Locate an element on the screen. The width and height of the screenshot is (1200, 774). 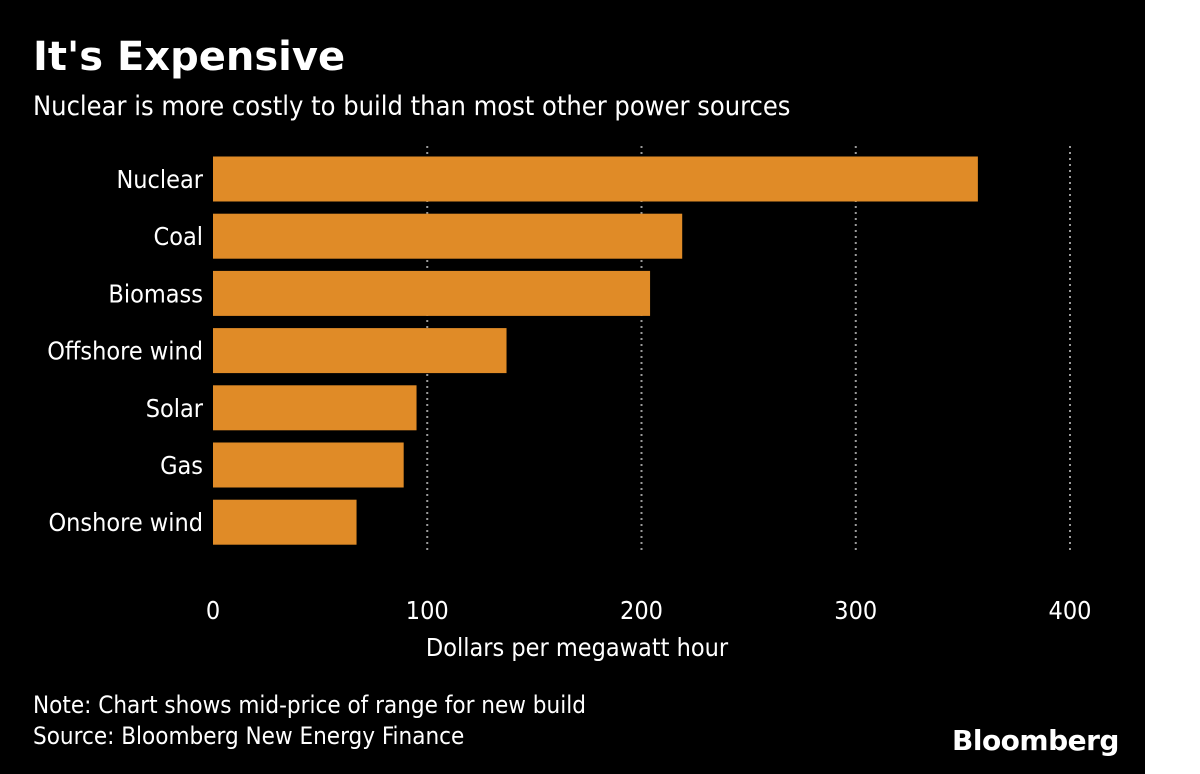
bar-coal is located at coordinates (448, 236).